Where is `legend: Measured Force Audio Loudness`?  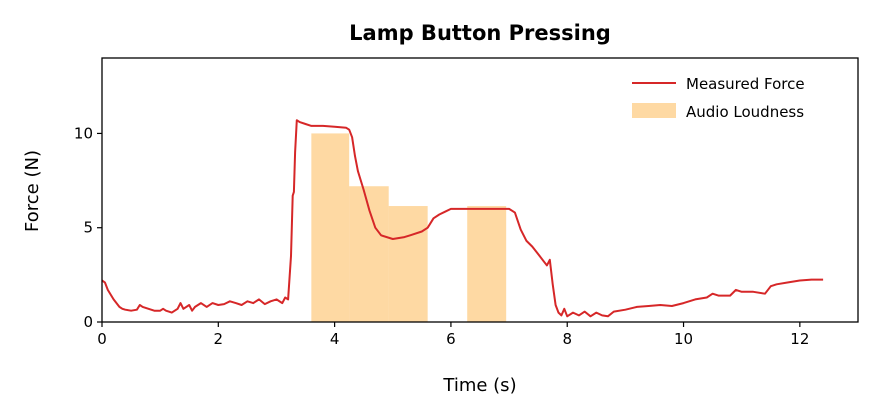 legend: Measured Force Audio Loudness is located at coordinates (718, 98).